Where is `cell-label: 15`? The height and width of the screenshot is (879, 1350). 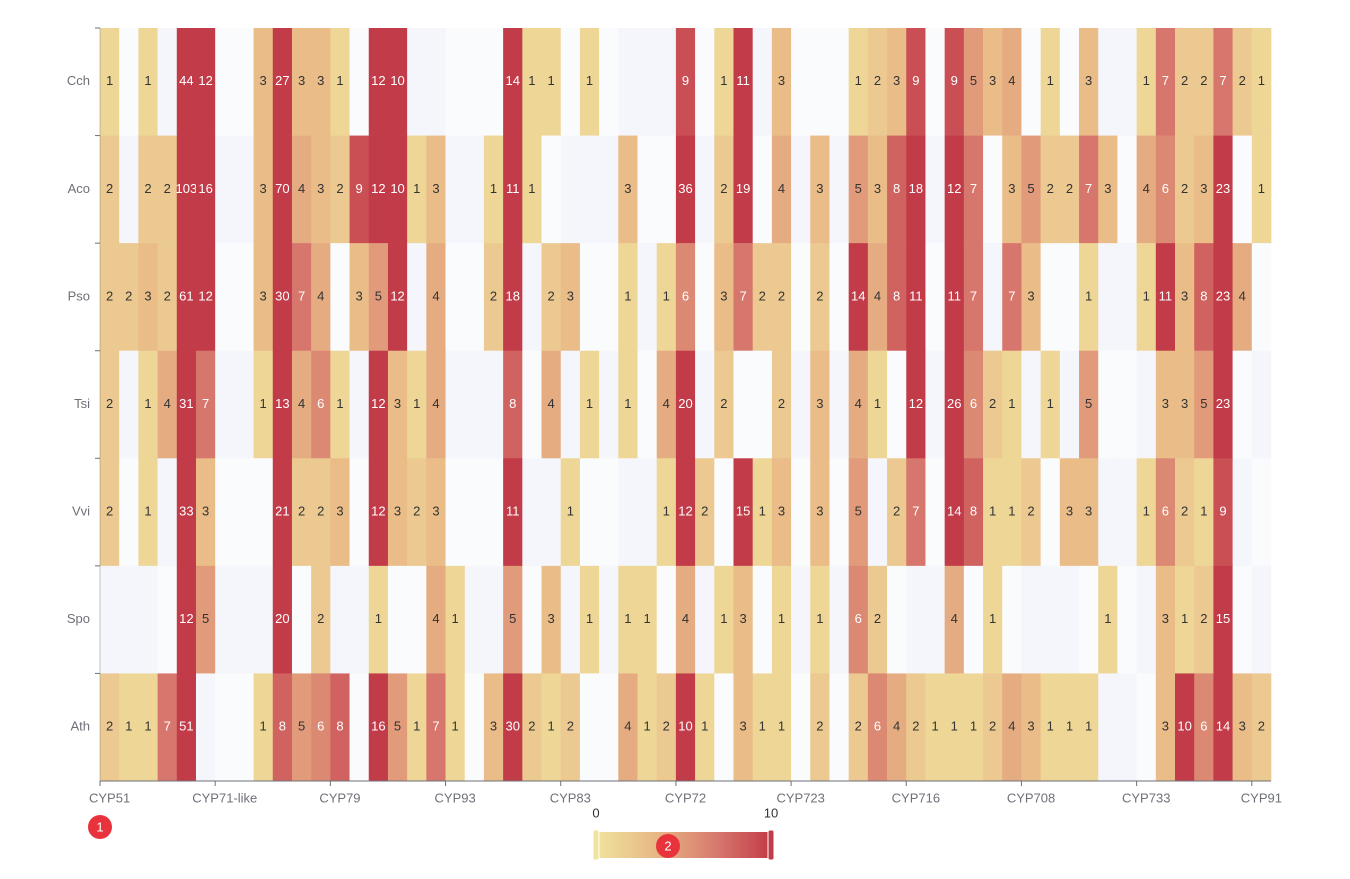 cell-label: 15 is located at coordinates (743, 511).